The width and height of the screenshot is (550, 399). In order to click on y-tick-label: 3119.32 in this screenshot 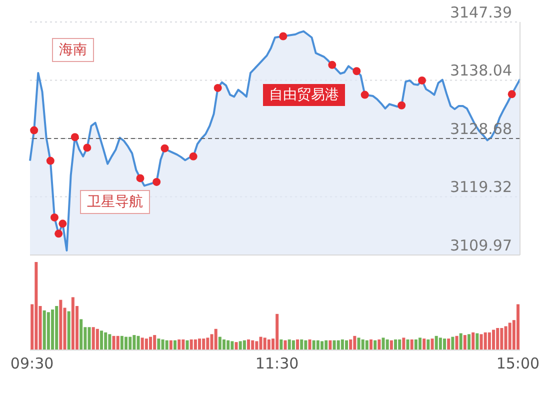, I will do `click(481, 187)`.